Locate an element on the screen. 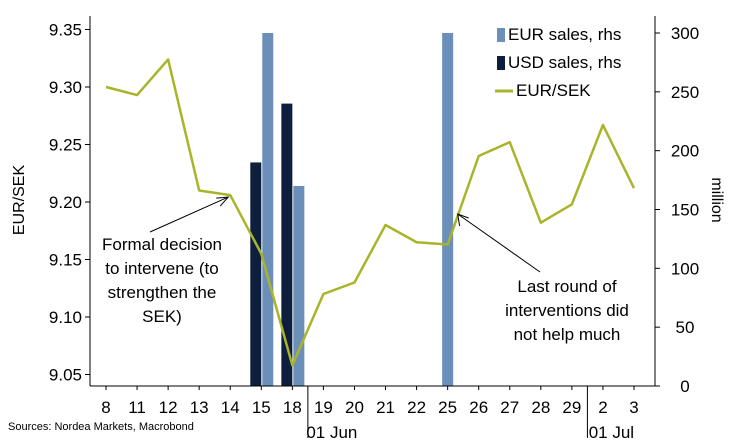 Image resolution: width=732 pixels, height=440 pixels. x-tick-label: 14 is located at coordinates (230, 407).